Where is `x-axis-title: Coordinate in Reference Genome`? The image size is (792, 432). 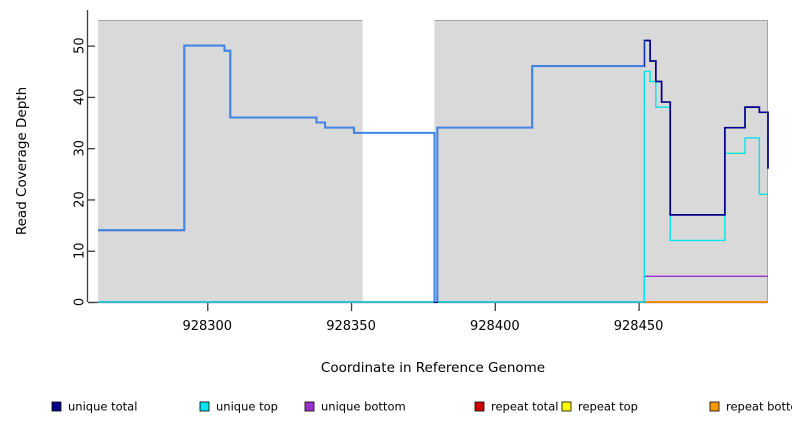
x-axis-title: Coordinate in Reference Genome is located at coordinates (433, 368).